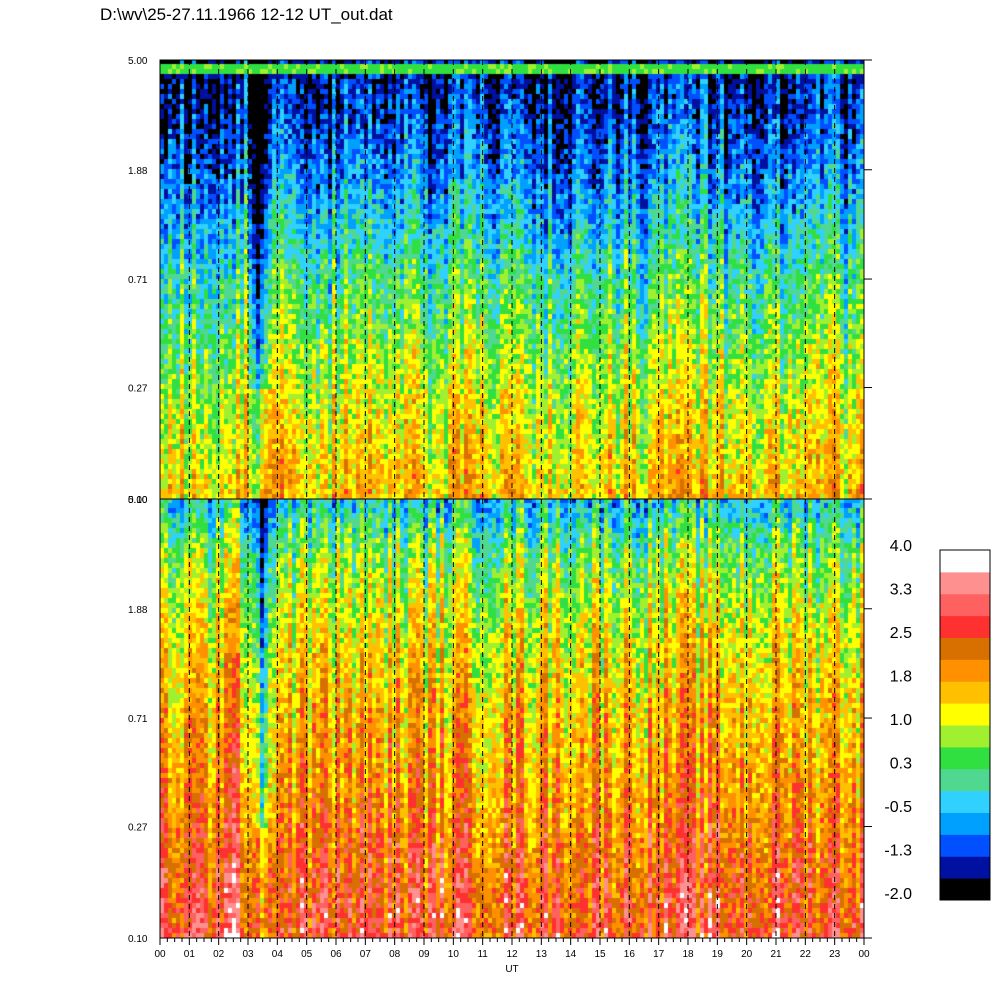  Describe the element at coordinates (806, 954) in the screenshot. I see `x-tick-label: 22` at that location.